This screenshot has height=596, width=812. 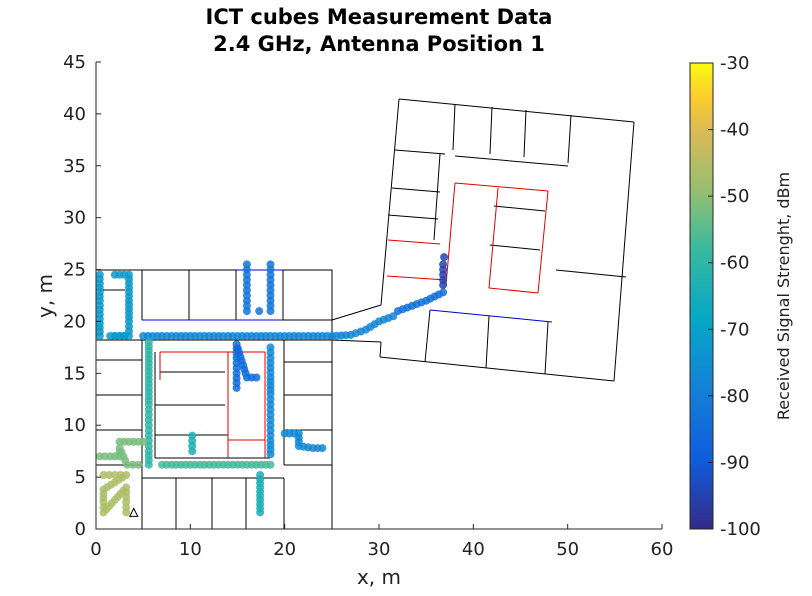 I want to click on colorbar-tick-label: -70, so click(x=734, y=329).